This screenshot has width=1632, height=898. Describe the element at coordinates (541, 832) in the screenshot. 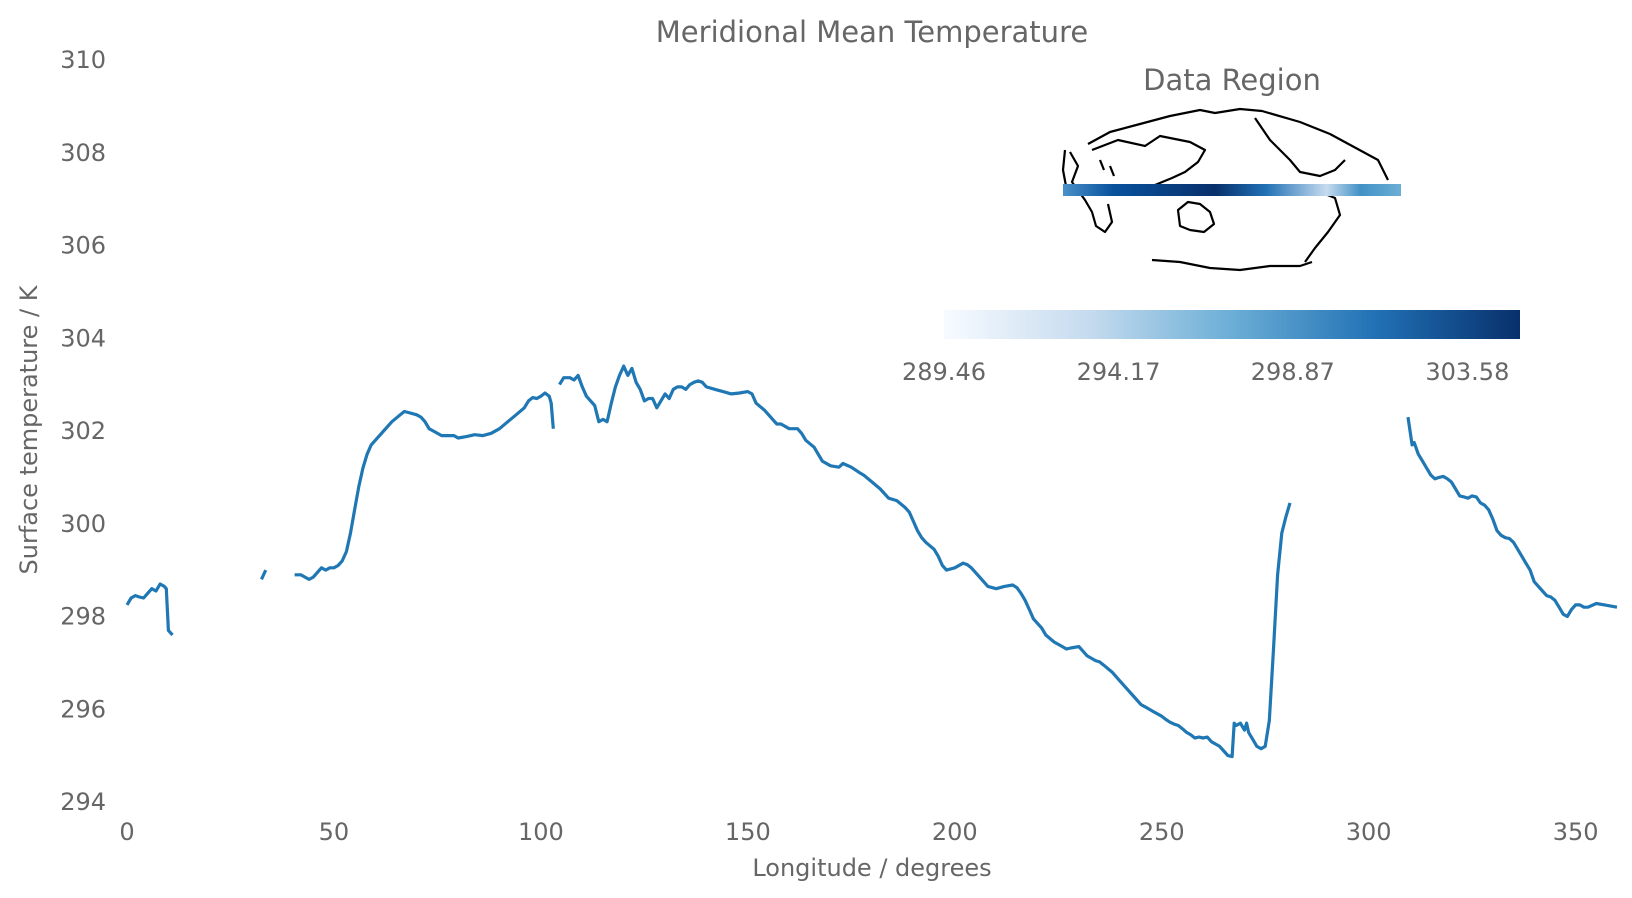

I see `x-tick-label: 100` at that location.